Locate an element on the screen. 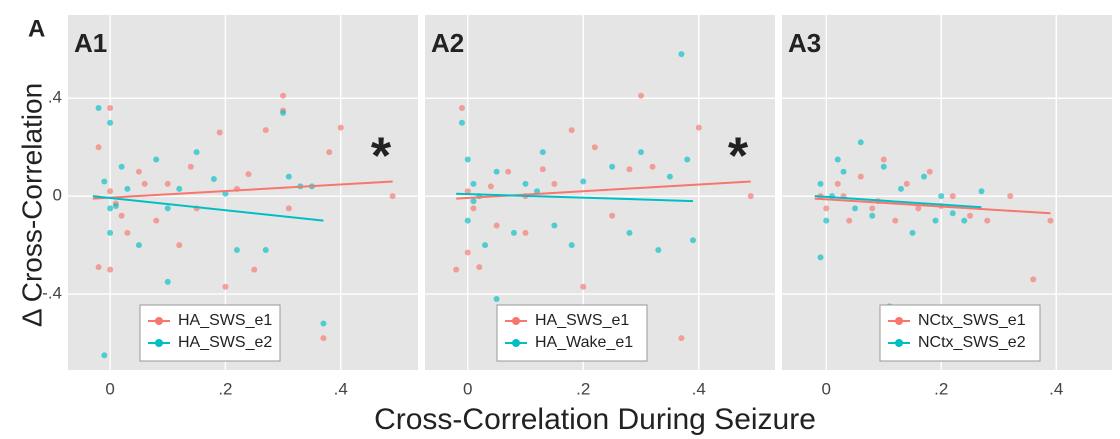 The width and height of the screenshot is (1120, 439). y-tick-label: 0 is located at coordinates (57, 195).